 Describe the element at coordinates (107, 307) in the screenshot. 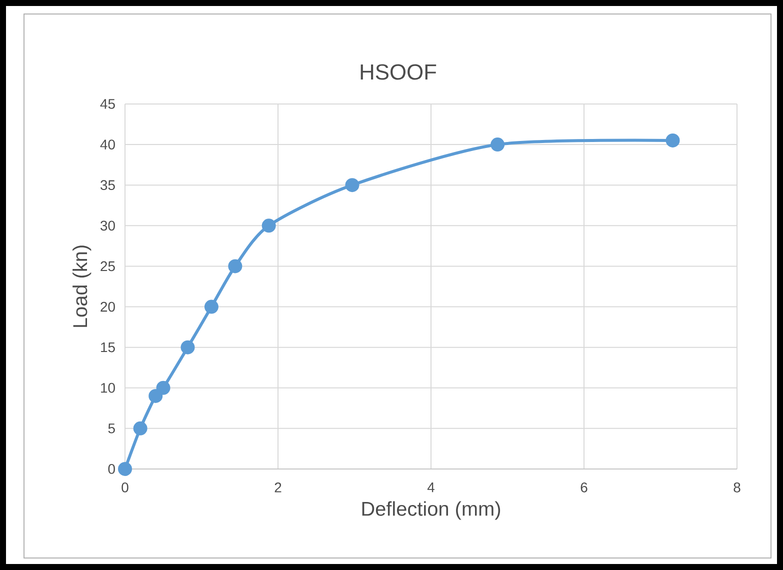

I see `y-tick-label: 20` at that location.